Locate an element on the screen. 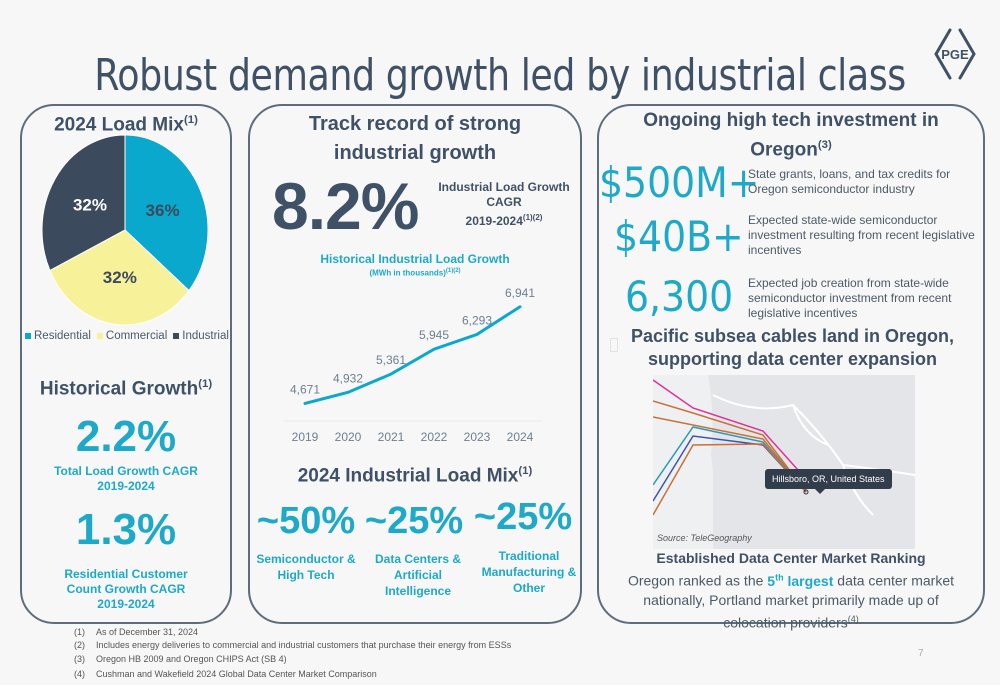 The width and height of the screenshot is (1000, 685). data-label-2021: 5,361 is located at coordinates (391, 360).